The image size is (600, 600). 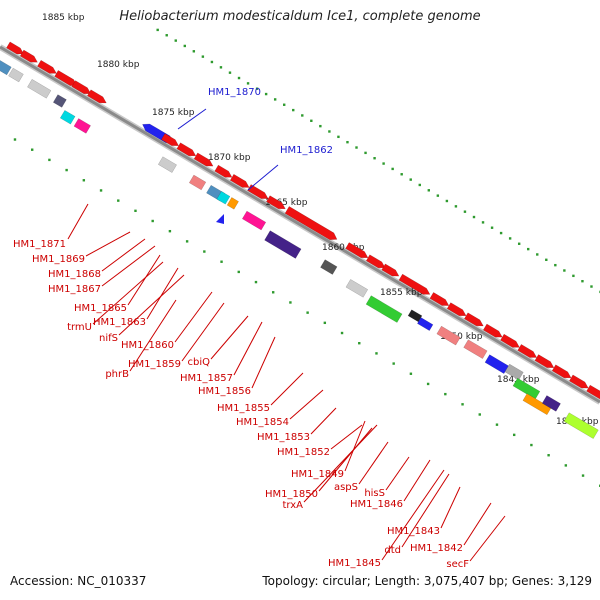 What do you see at coordinates (343, 248) in the screenshot?
I see `kbp-tick-label: 1860 kbp` at bounding box center [343, 248].